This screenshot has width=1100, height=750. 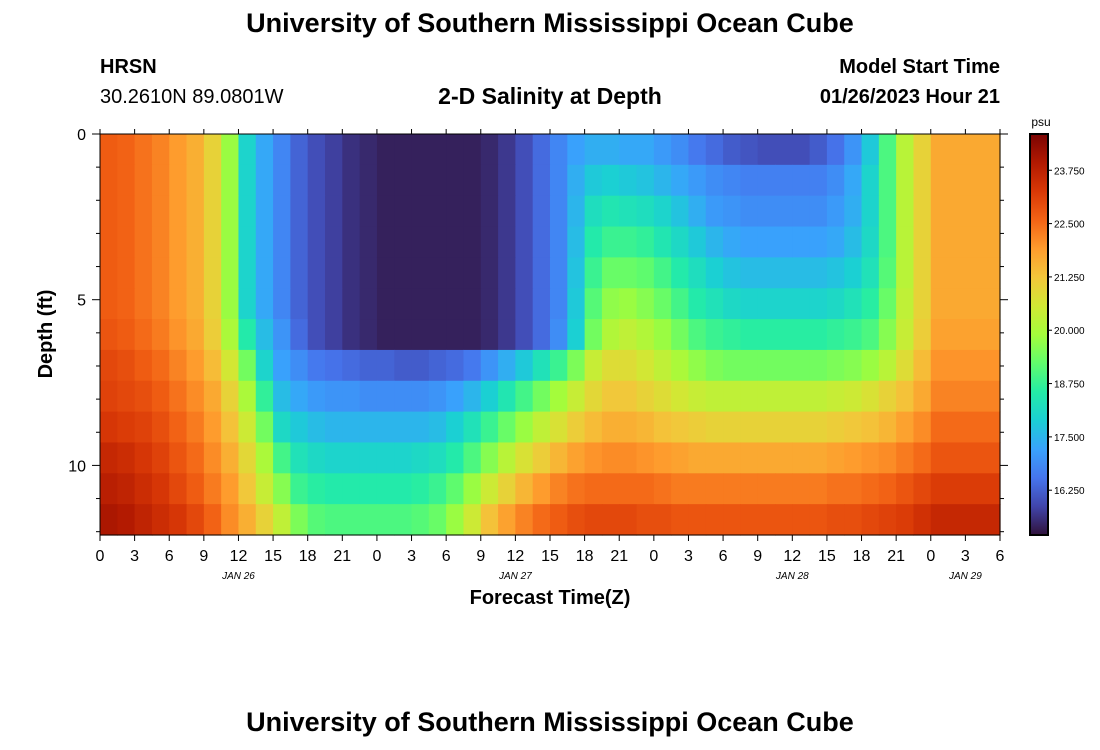 What do you see at coordinates (376, 556) in the screenshot?
I see `x-tick-label: 0` at bounding box center [376, 556].